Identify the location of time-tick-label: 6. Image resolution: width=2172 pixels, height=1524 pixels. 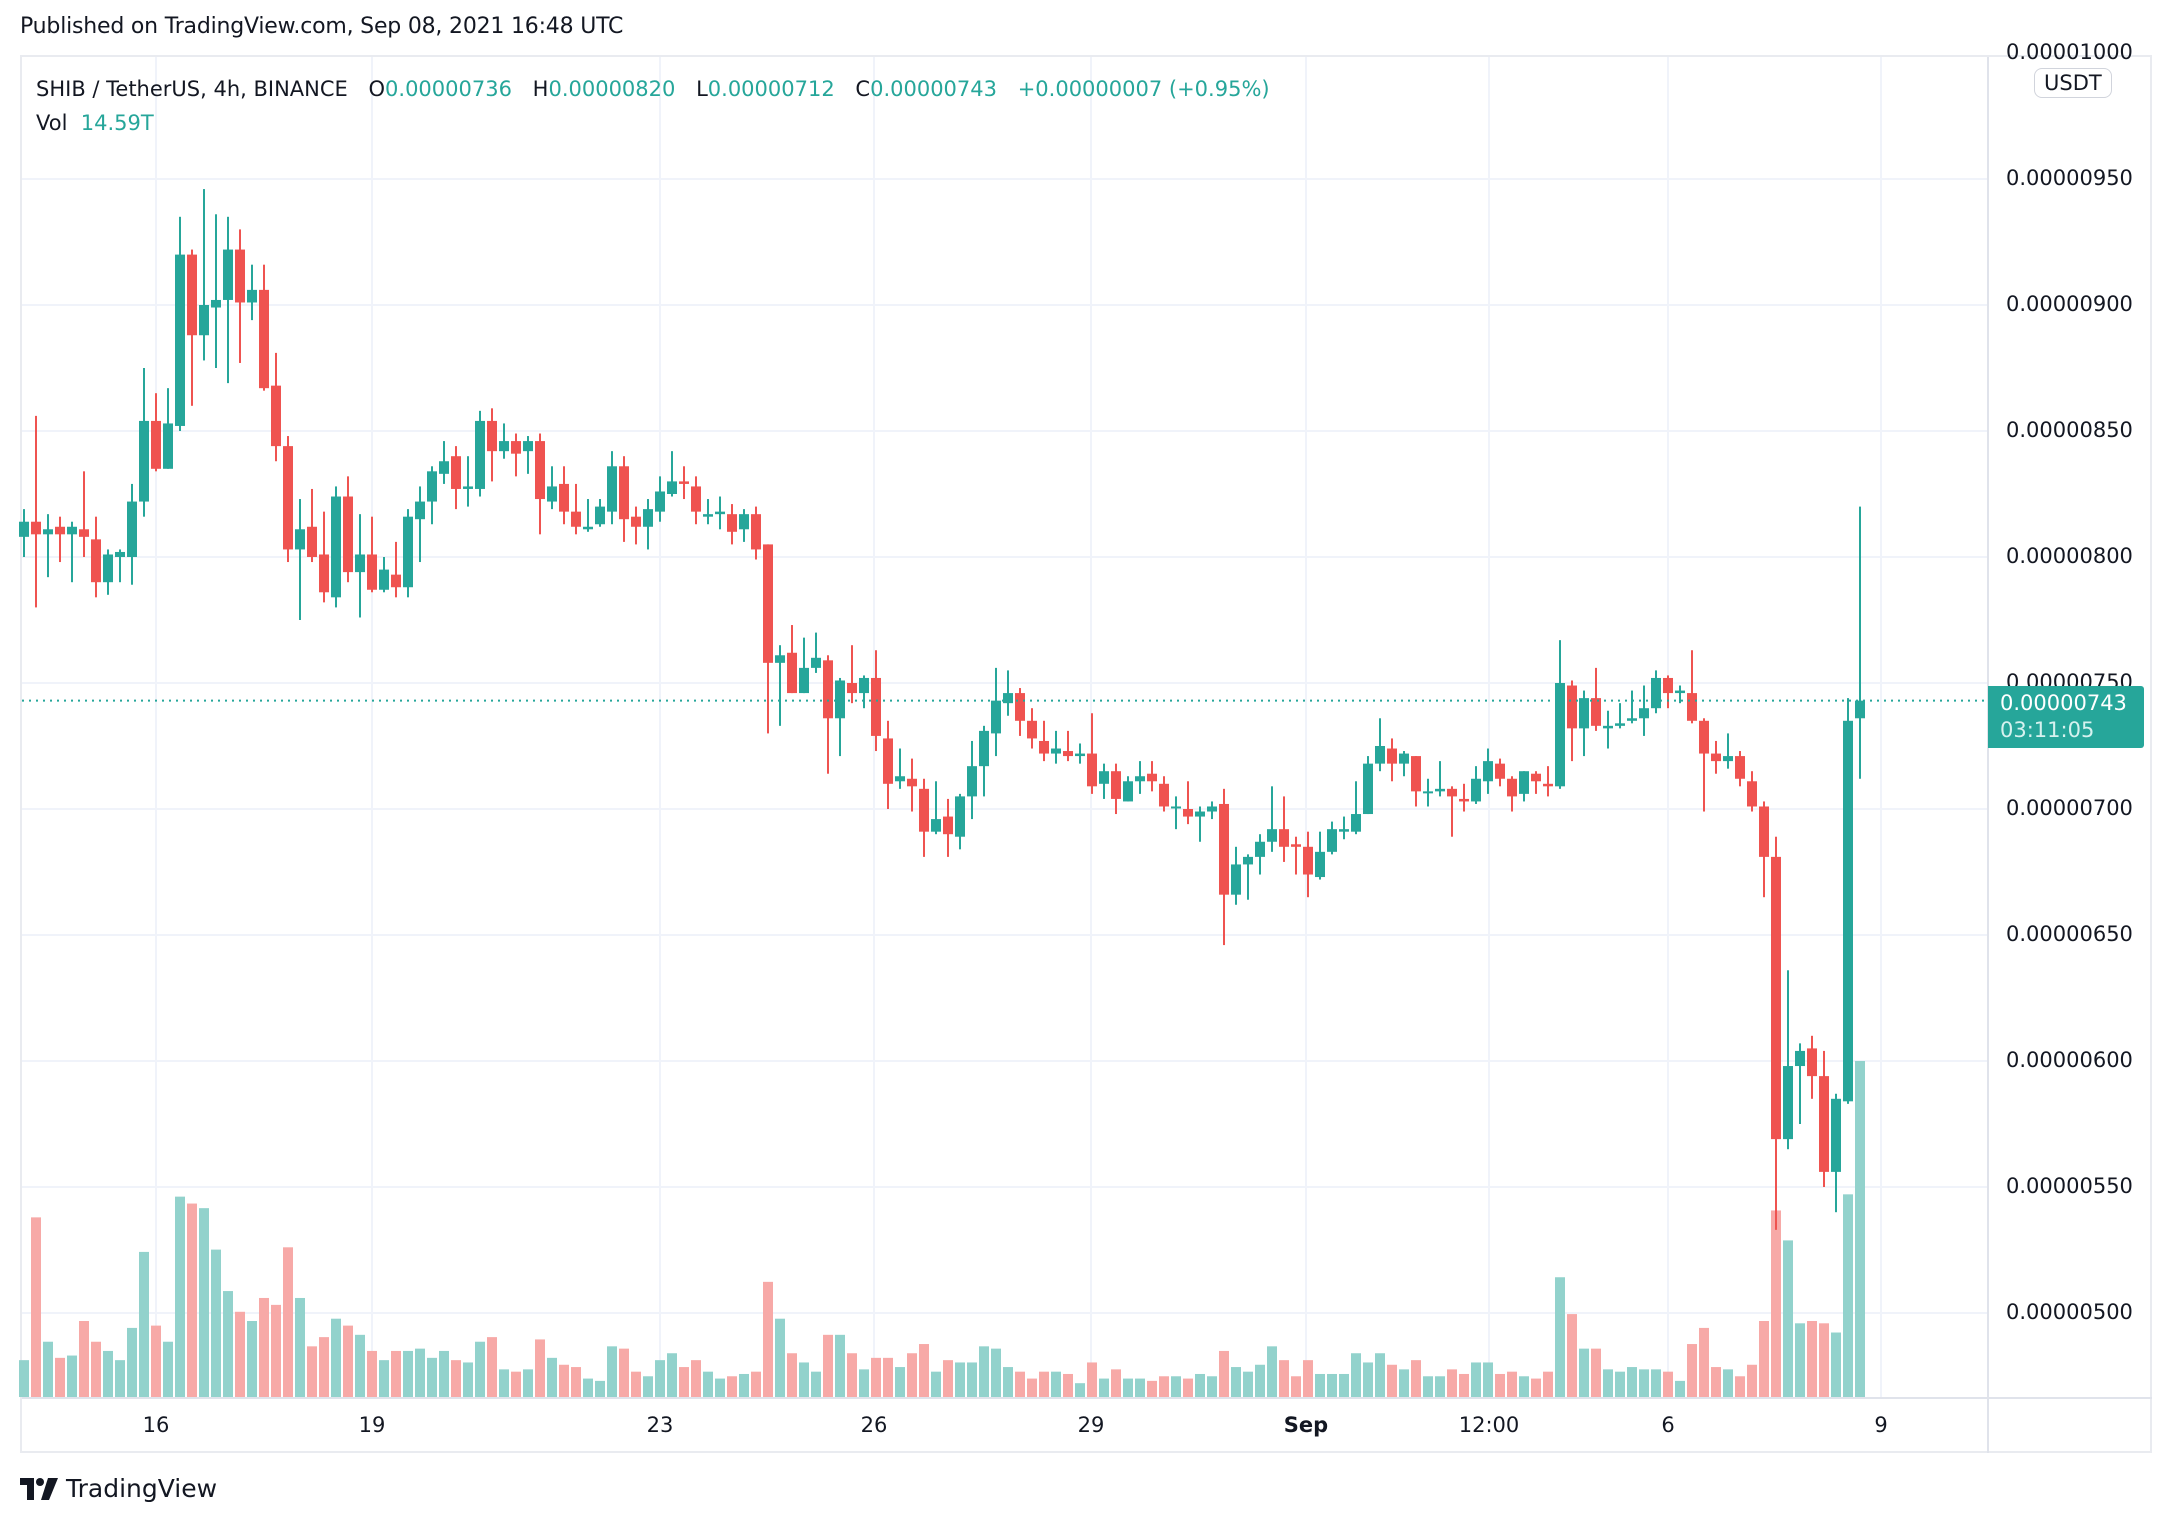
(1668, 1425).